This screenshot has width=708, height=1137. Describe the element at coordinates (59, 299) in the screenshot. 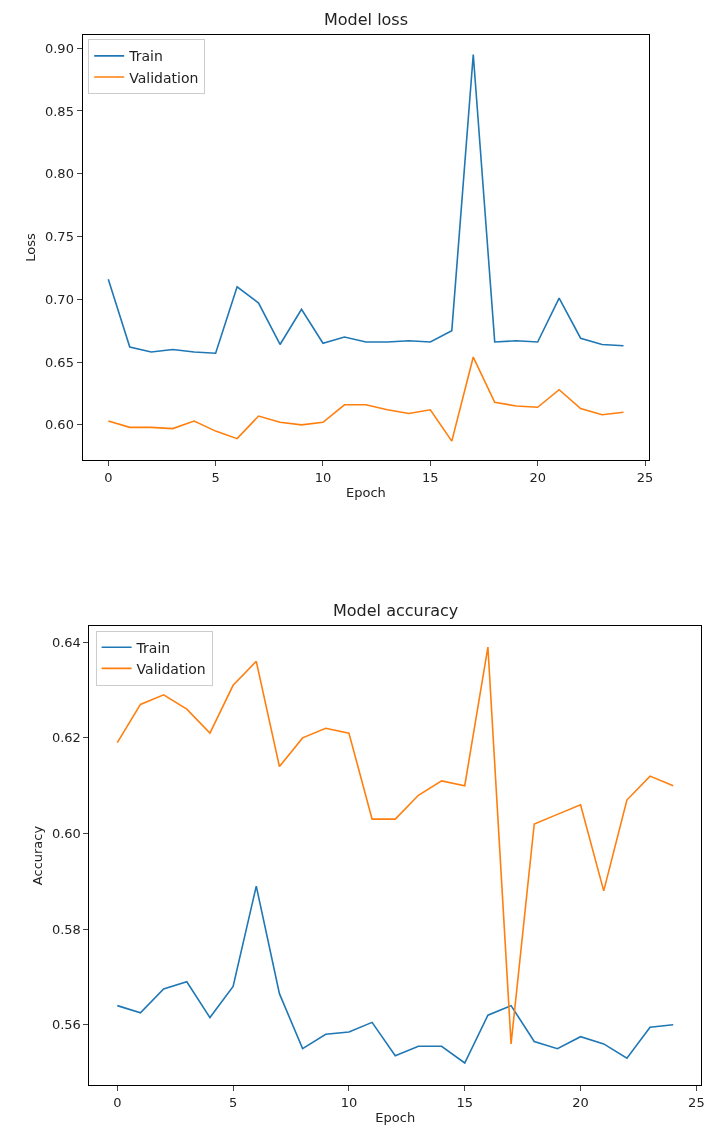

I see `y-tick-label: 0.70` at that location.